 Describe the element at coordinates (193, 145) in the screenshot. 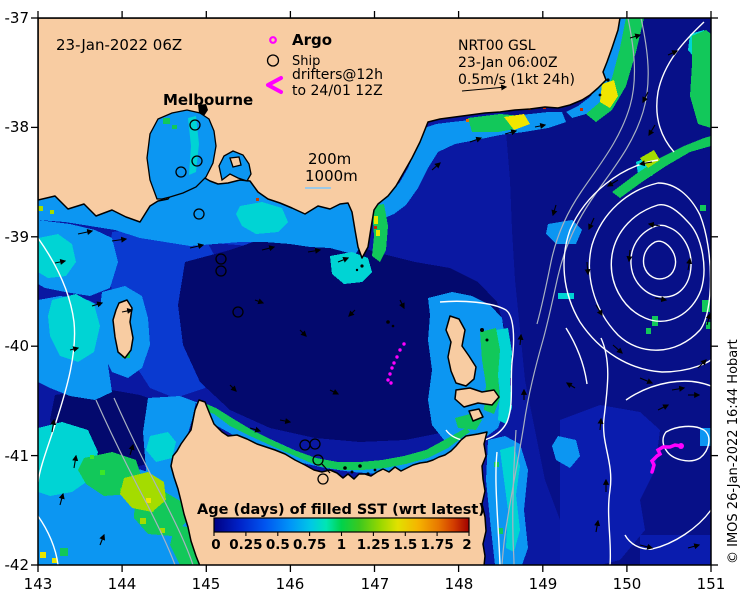

I see `bay-cyan-streak` at that location.